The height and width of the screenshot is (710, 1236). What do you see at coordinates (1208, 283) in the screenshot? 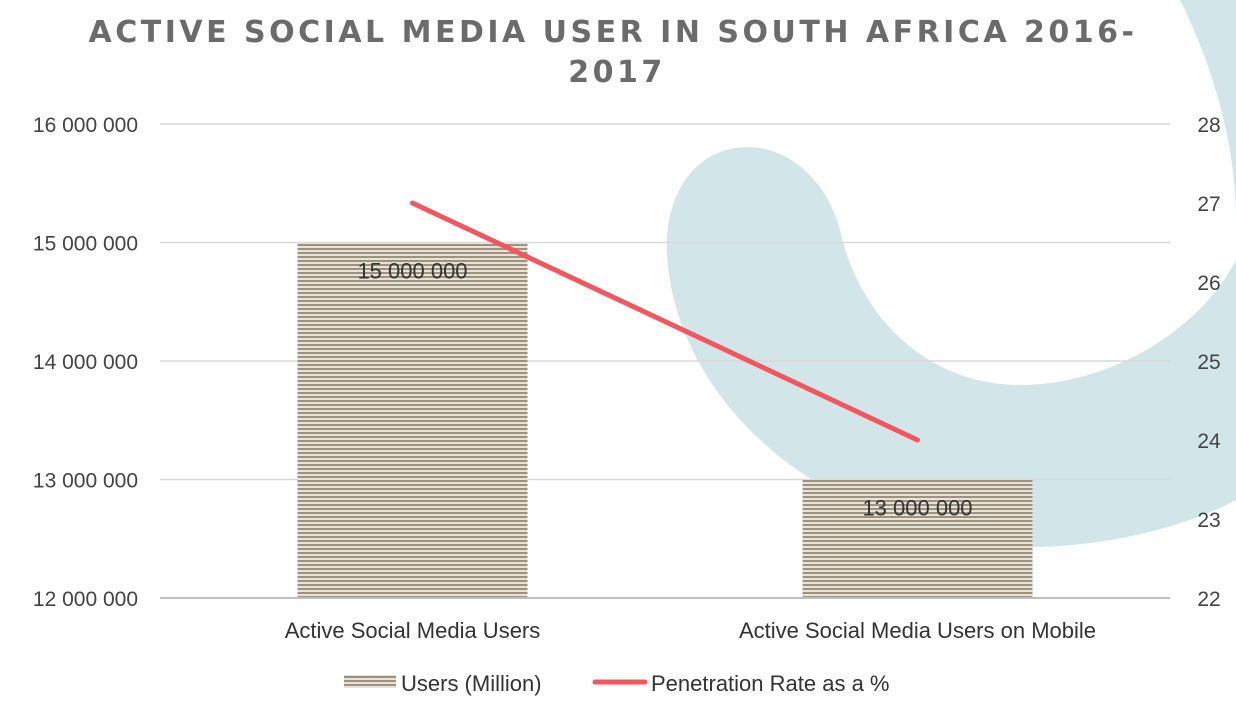
I see `right-axis-tick-label: 26` at bounding box center [1208, 283].